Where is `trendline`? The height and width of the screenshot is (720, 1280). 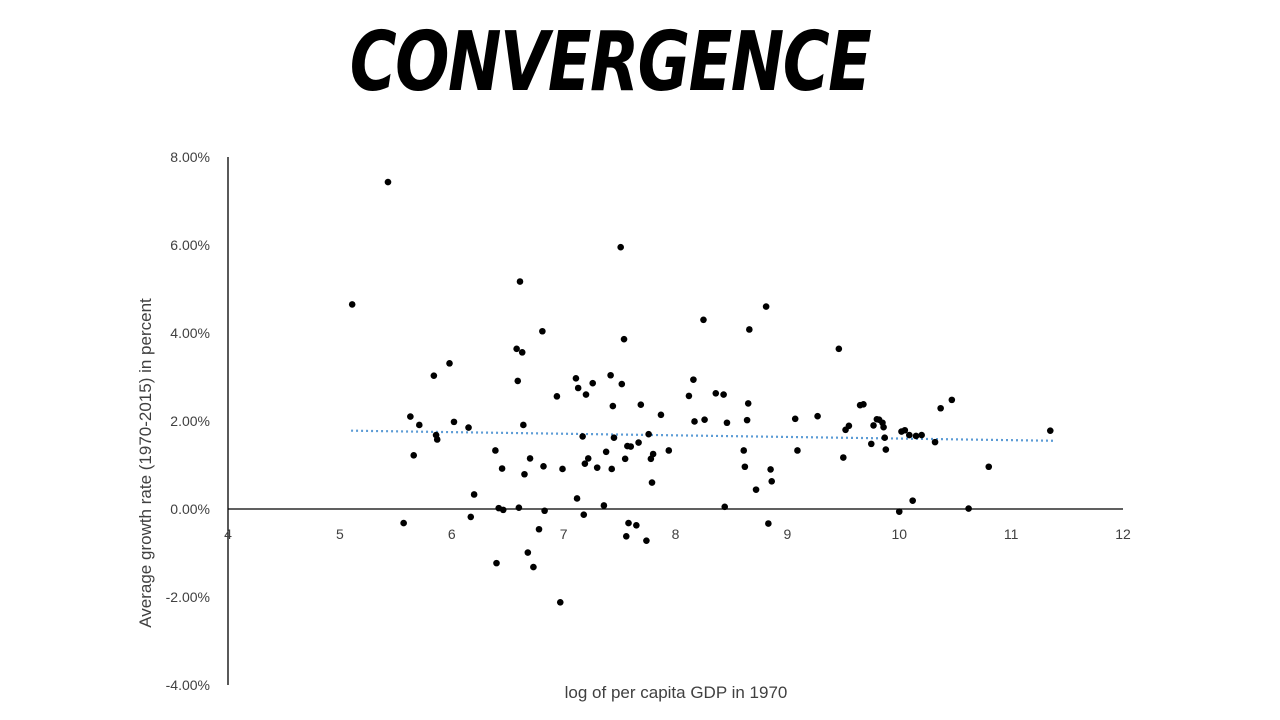 trendline is located at coordinates (703, 435).